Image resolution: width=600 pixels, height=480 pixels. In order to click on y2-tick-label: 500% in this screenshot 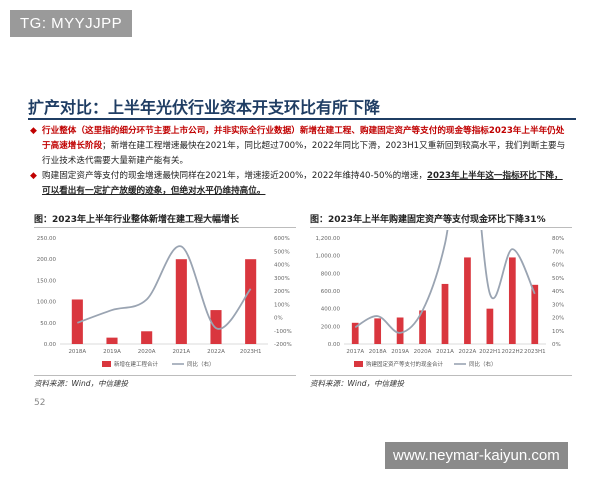, I will do `click(282, 252)`.